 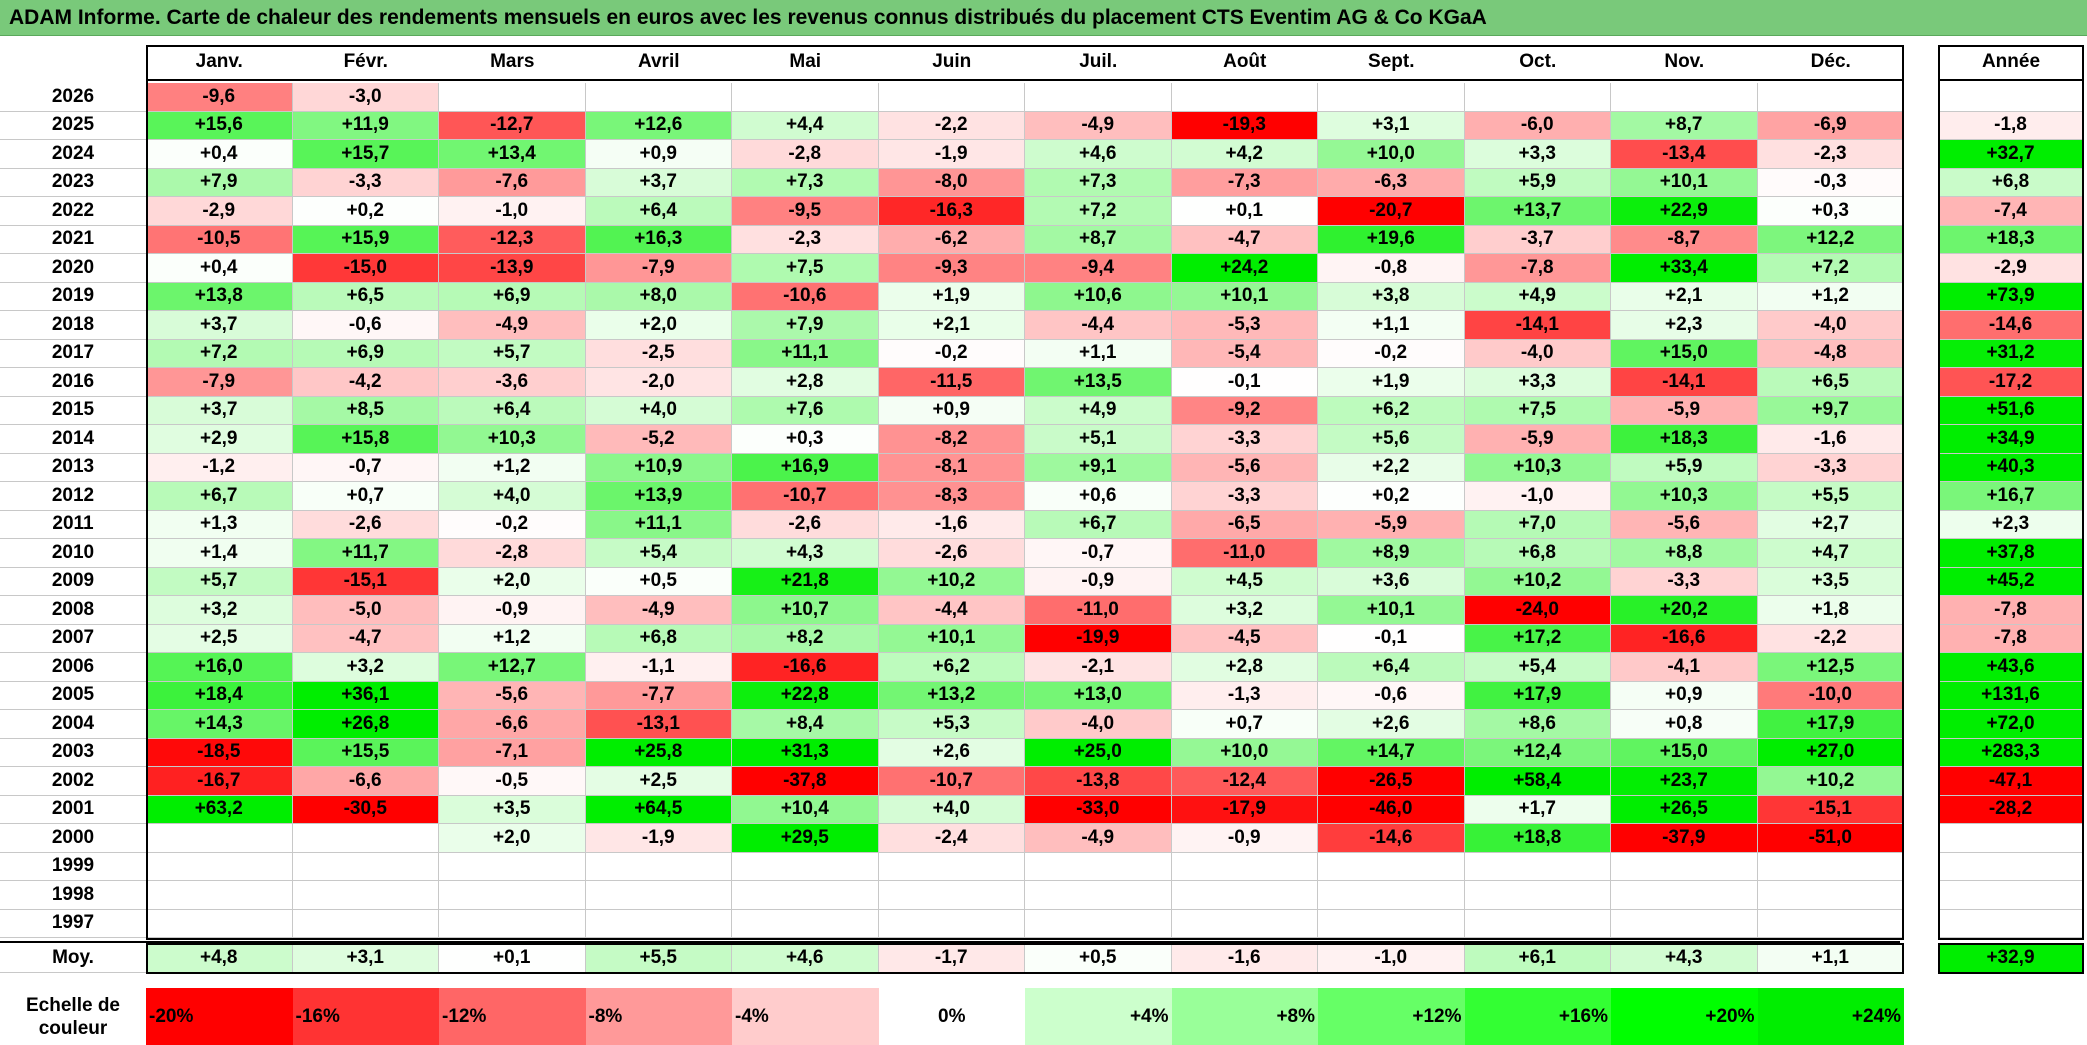 What do you see at coordinates (1391, 752) in the screenshot?
I see `month-cell: +14,7` at bounding box center [1391, 752].